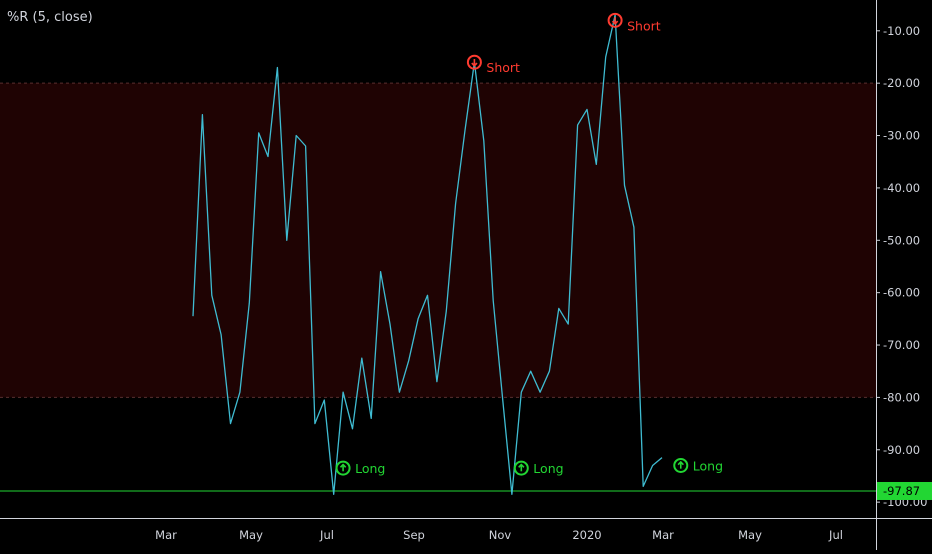 The image size is (932, 554). Describe the element at coordinates (901, 31) in the screenshot. I see `y-tick-label: -10.00` at that location.